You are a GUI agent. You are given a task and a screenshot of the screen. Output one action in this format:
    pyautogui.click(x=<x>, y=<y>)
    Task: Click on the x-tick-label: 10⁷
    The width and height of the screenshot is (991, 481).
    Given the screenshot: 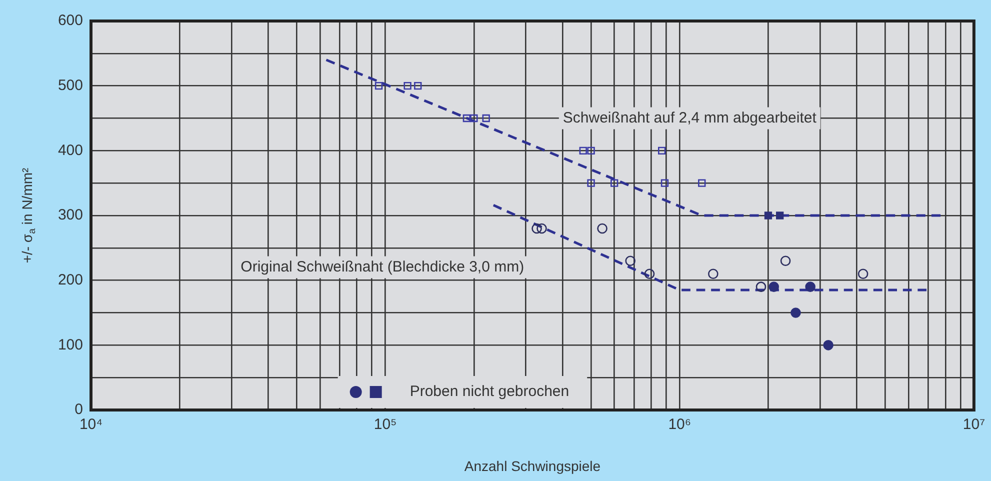 What is the action you would take?
    pyautogui.click(x=974, y=425)
    